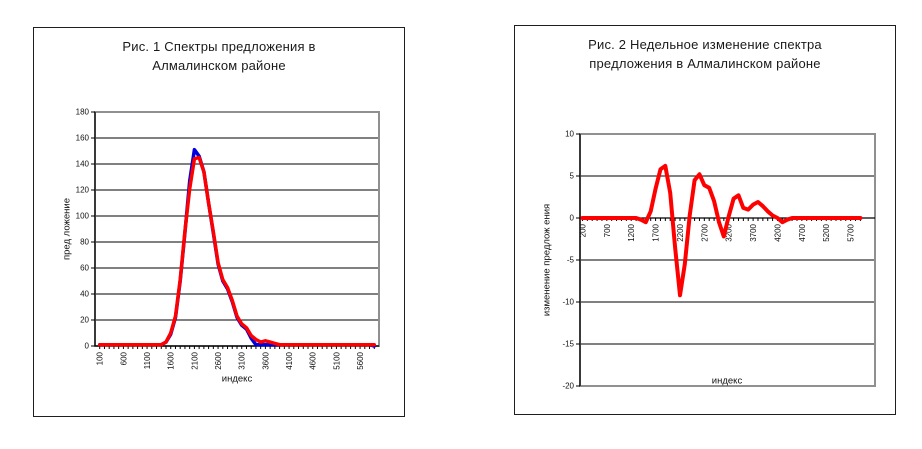  What do you see at coordinates (237, 379) in the screenshot?
I see `chart-1-x-axis-title: индекс` at bounding box center [237, 379].